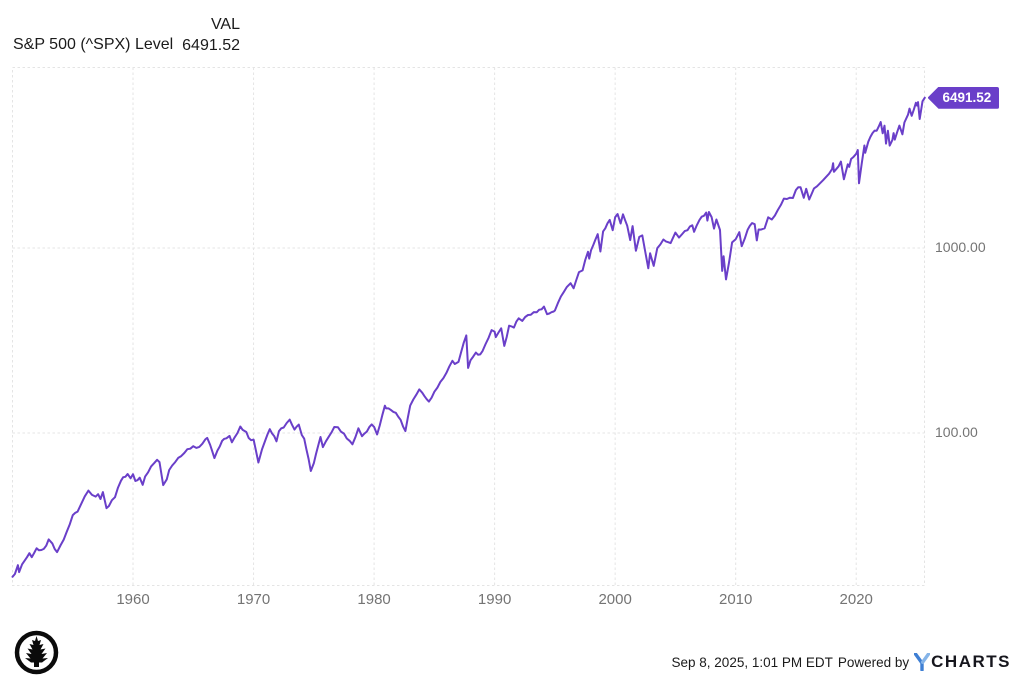 This screenshot has width=1024, height=678. What do you see at coordinates (956, 432) in the screenshot?
I see `y-tick-label: 100.00` at bounding box center [956, 432].